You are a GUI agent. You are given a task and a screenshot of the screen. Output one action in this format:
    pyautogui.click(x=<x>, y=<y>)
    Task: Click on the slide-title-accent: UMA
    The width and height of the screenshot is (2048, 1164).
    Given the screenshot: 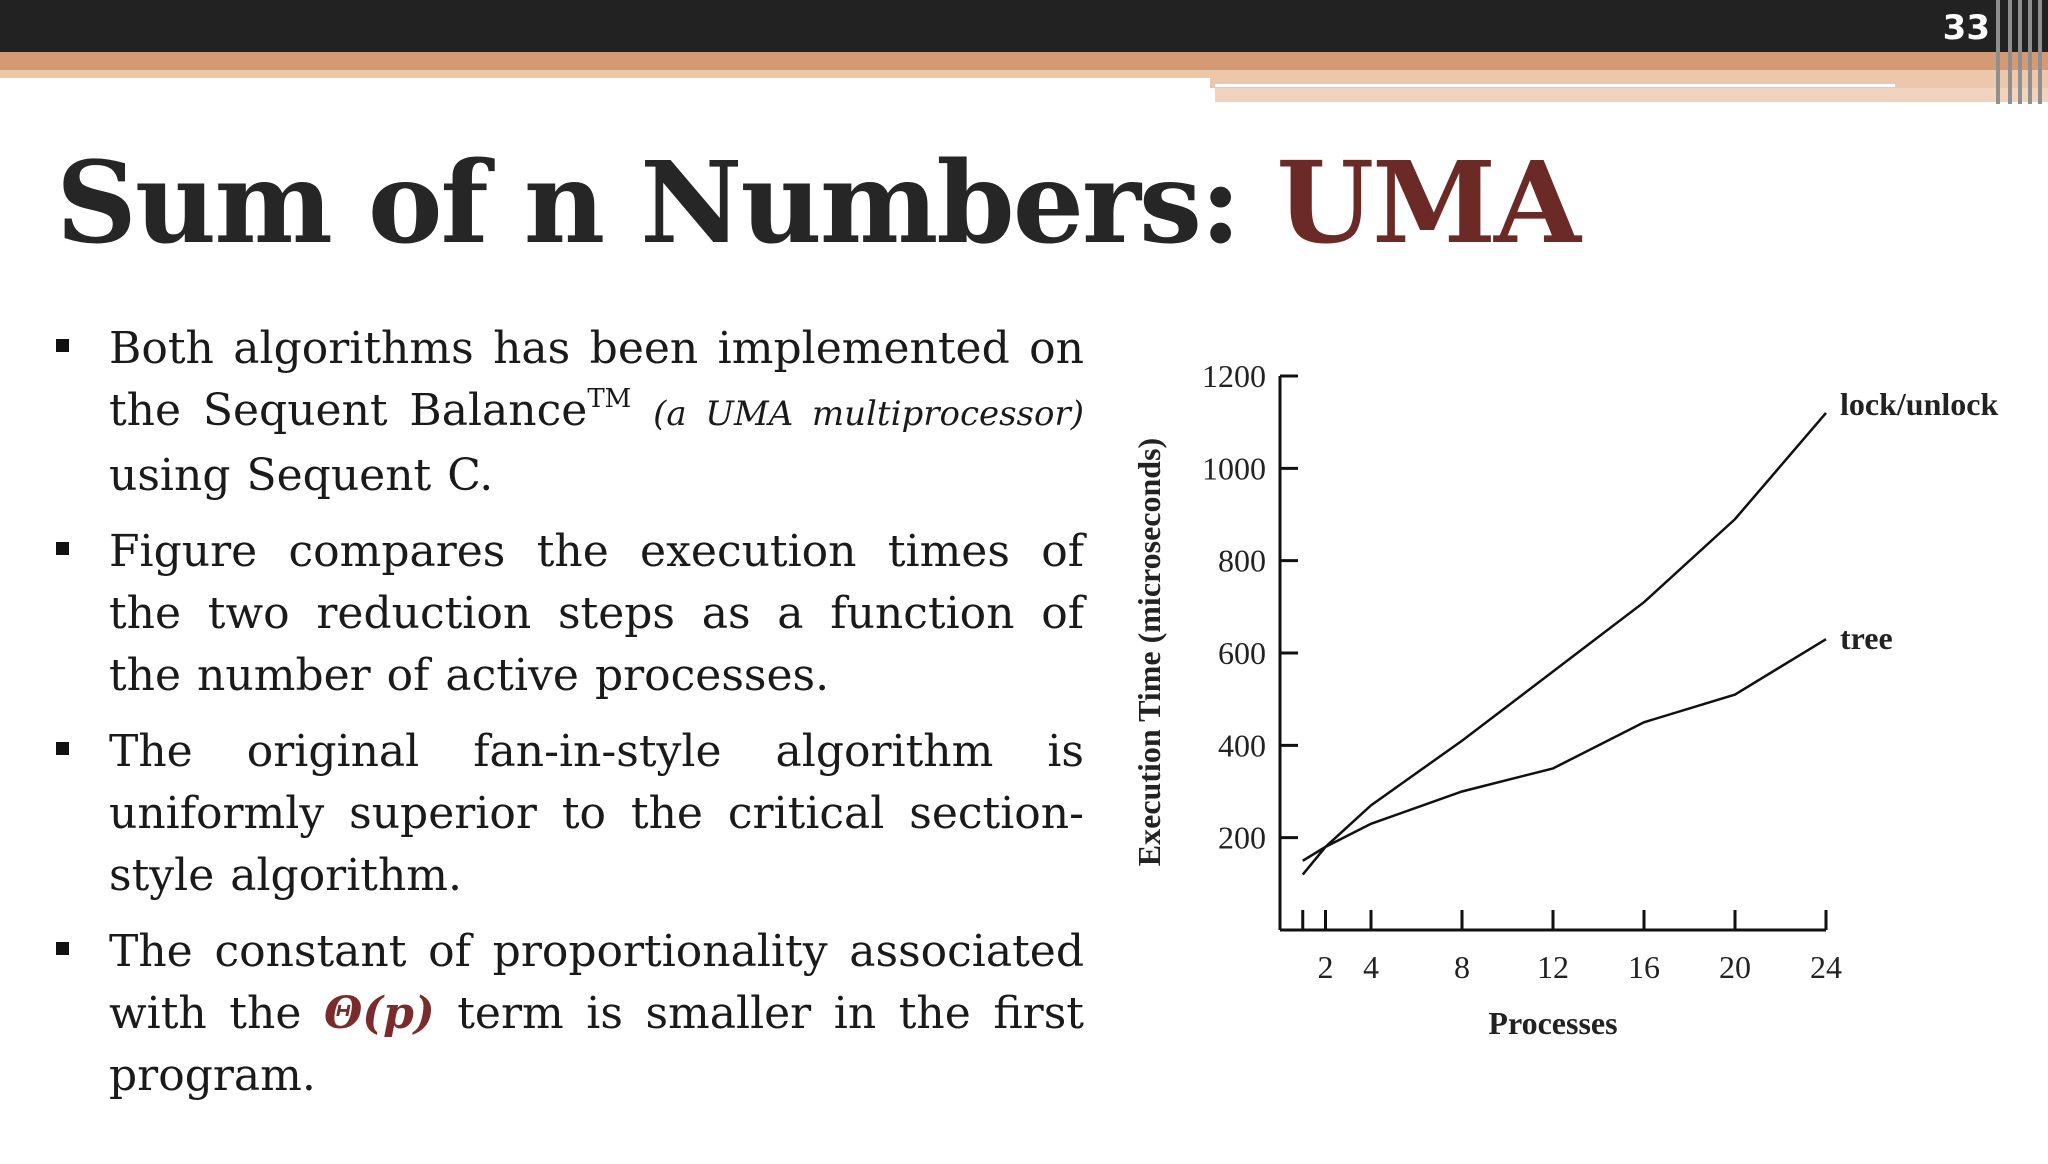 What is the action you would take?
    pyautogui.click(x=1428, y=203)
    